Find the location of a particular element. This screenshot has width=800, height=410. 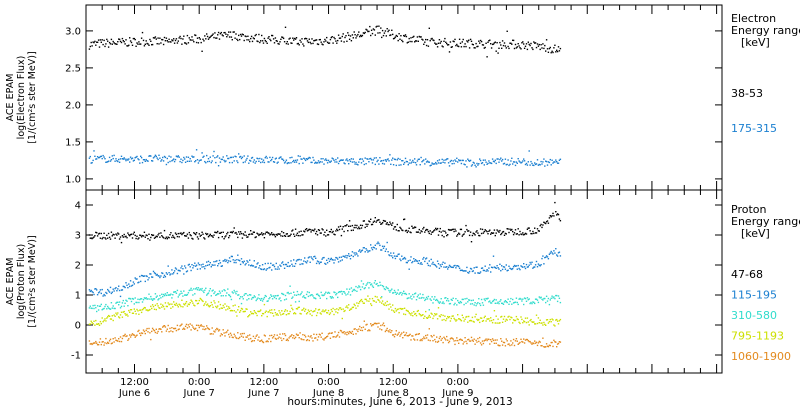

y-tick-label: 1.5 is located at coordinates (73, 142).